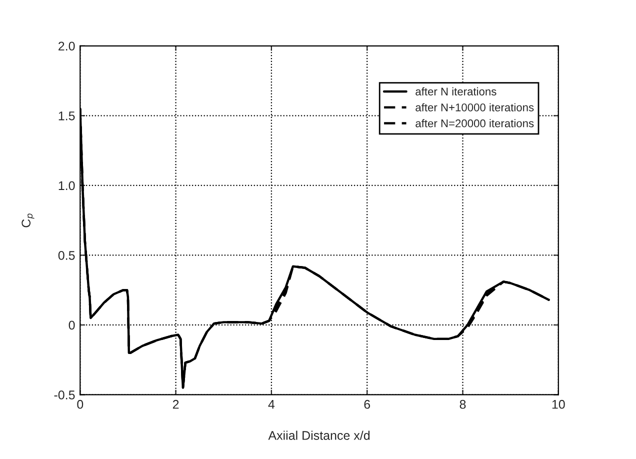  I want to click on legend-label: after N+10000 iterations, so click(475, 107).